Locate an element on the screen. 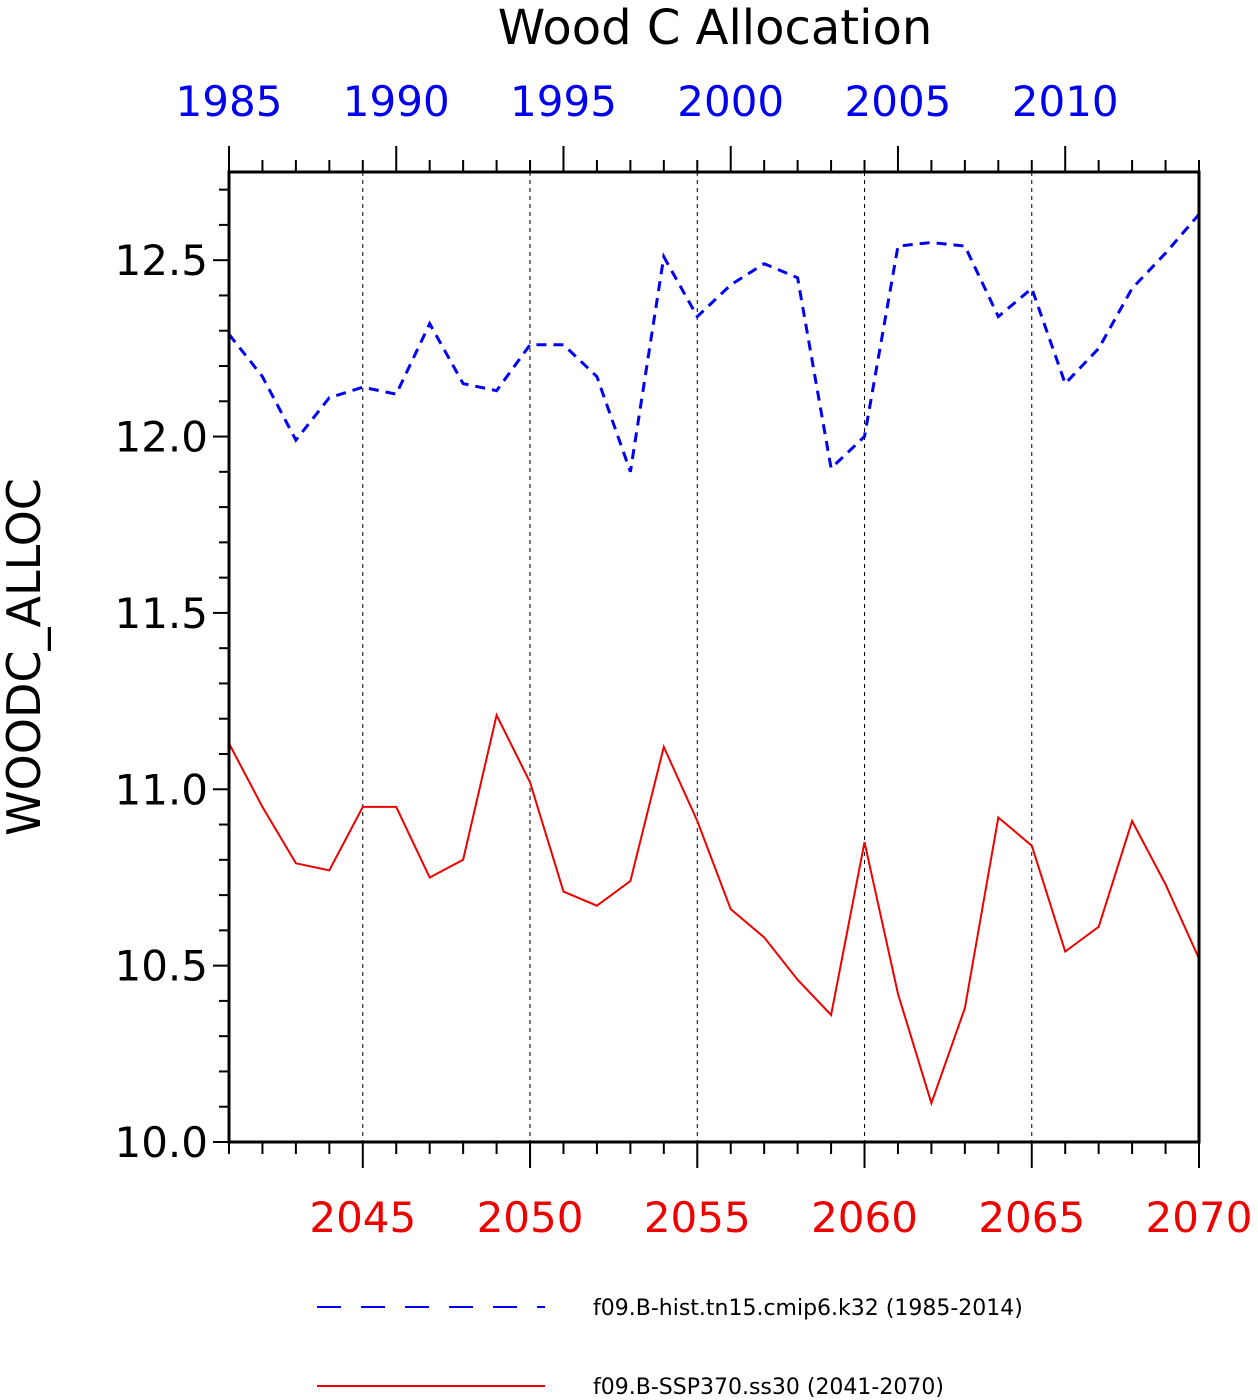 Image resolution: width=1258 pixels, height=1400 pixels. chart-title: Wood C Allocation is located at coordinates (715, 28).